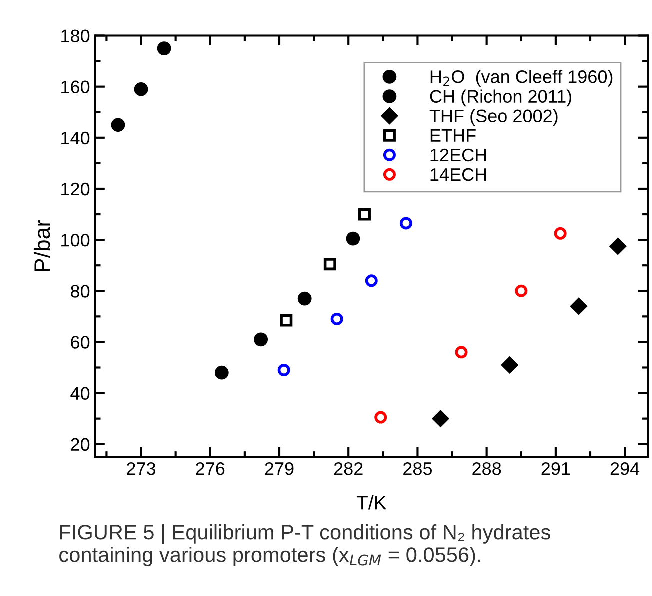  I want to click on legend-label: 12ECH, so click(458, 155).